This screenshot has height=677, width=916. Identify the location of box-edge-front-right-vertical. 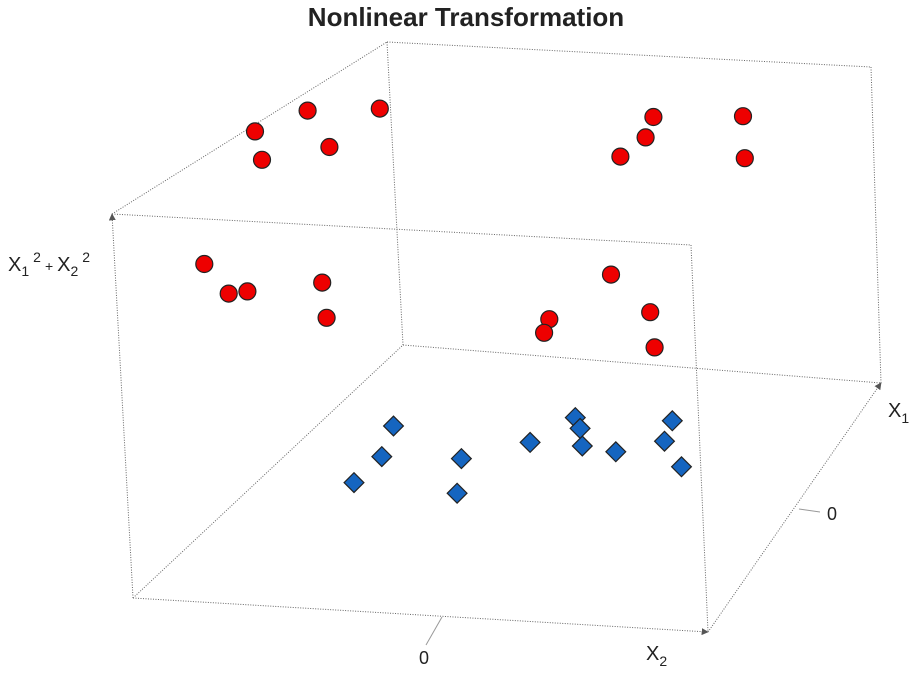
(699, 438).